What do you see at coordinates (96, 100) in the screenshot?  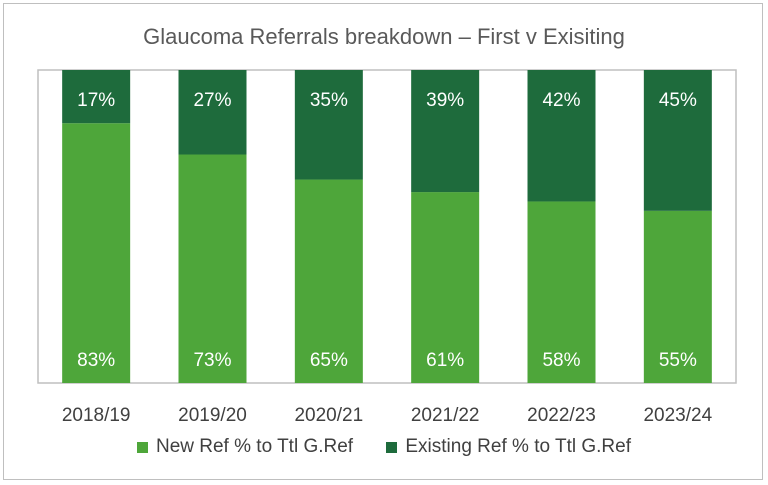 I see `data-label-existing-ref-0: 17%` at bounding box center [96, 100].